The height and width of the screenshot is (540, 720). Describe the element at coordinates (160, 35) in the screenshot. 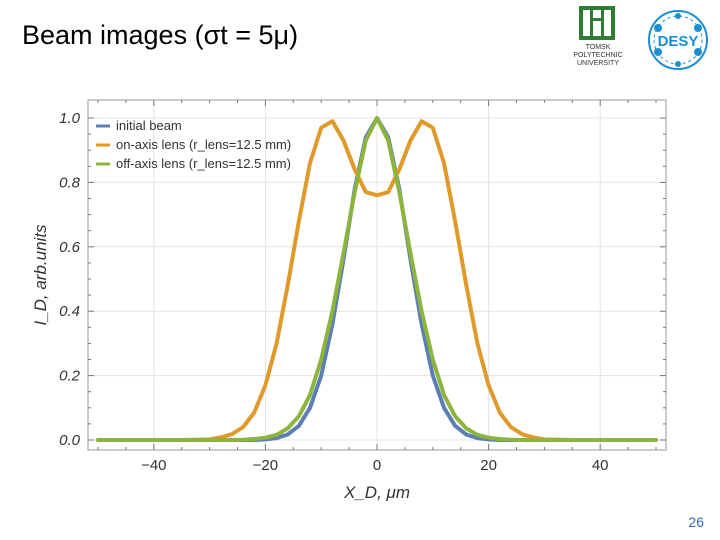

I see `slide-title: Beam images (σt = 5μ)` at that location.